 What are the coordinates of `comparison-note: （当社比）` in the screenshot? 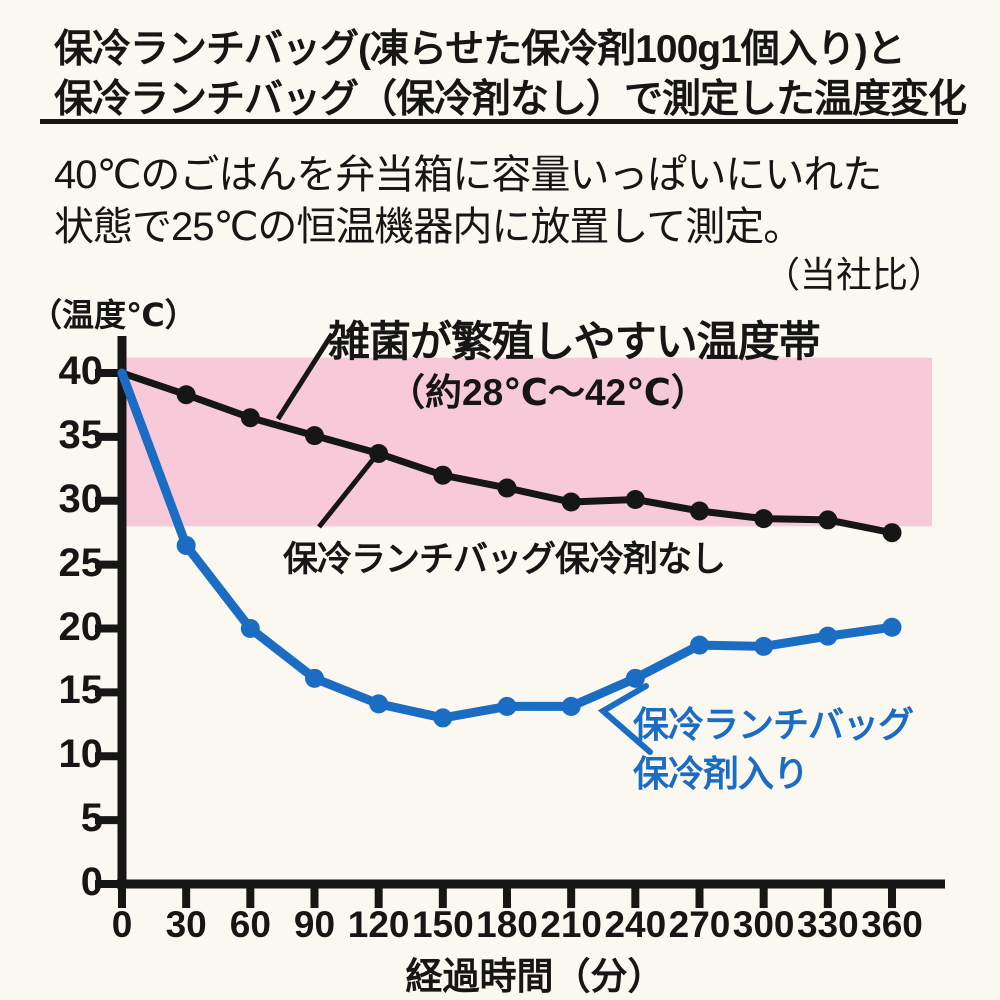 It's located at (853, 274).